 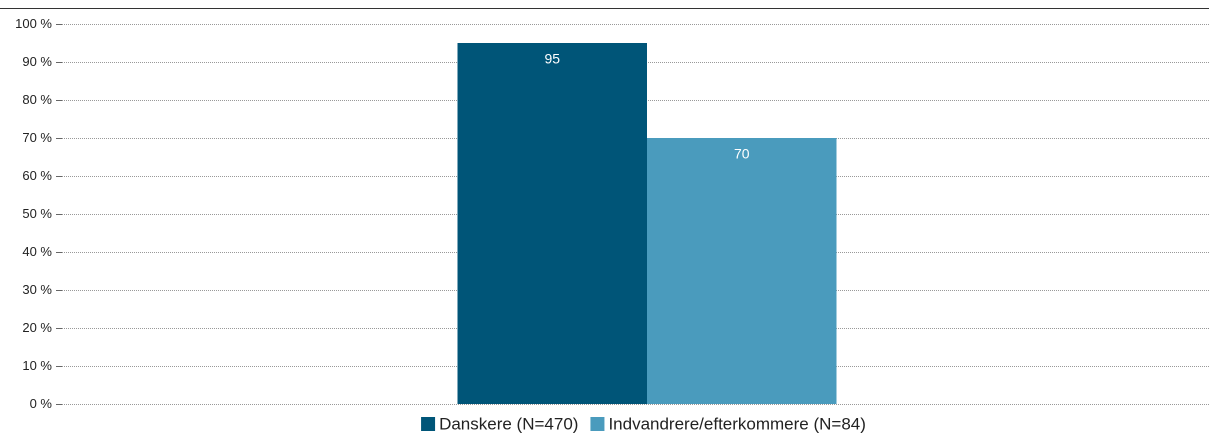 What do you see at coordinates (37, 61) in the screenshot?
I see `y-tick-label: 90 %` at bounding box center [37, 61].